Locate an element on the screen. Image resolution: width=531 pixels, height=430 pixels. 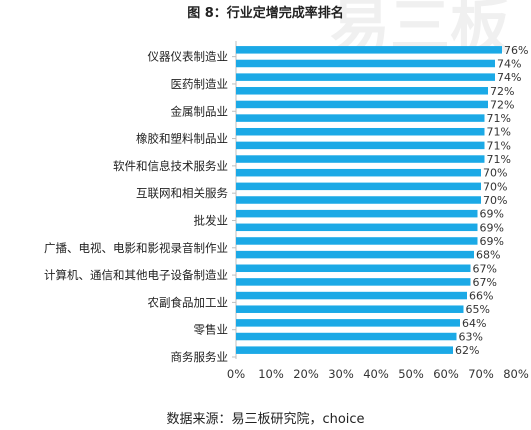
data-source-note: 数据来源：易三板研究院，choice is located at coordinates (265, 419).